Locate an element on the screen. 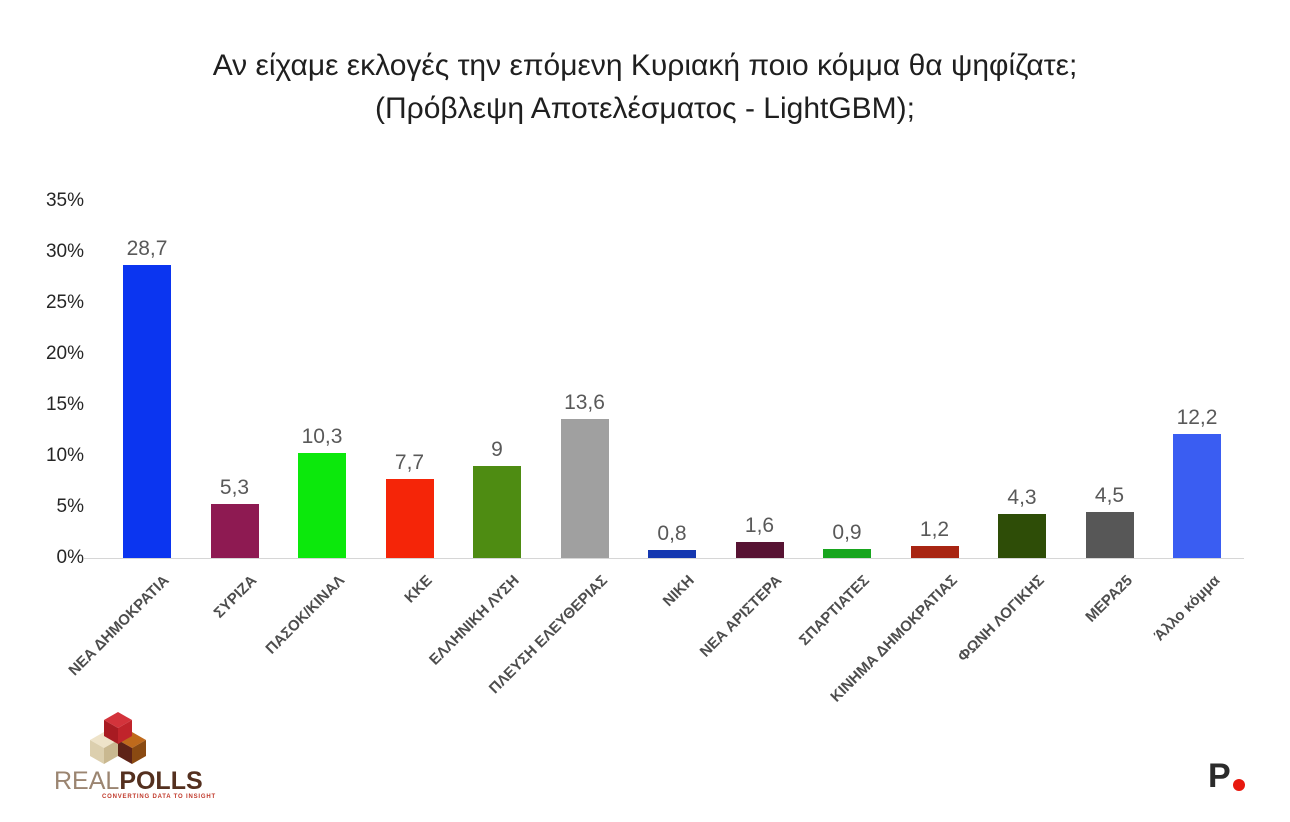  y-axis-tick-label: 25% is located at coordinates (64, 302).